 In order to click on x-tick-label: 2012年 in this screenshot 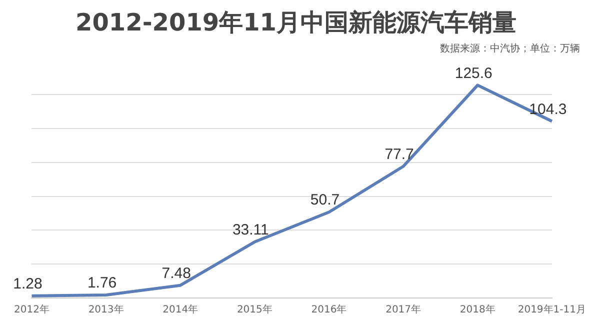, I will do `click(32, 310)`.